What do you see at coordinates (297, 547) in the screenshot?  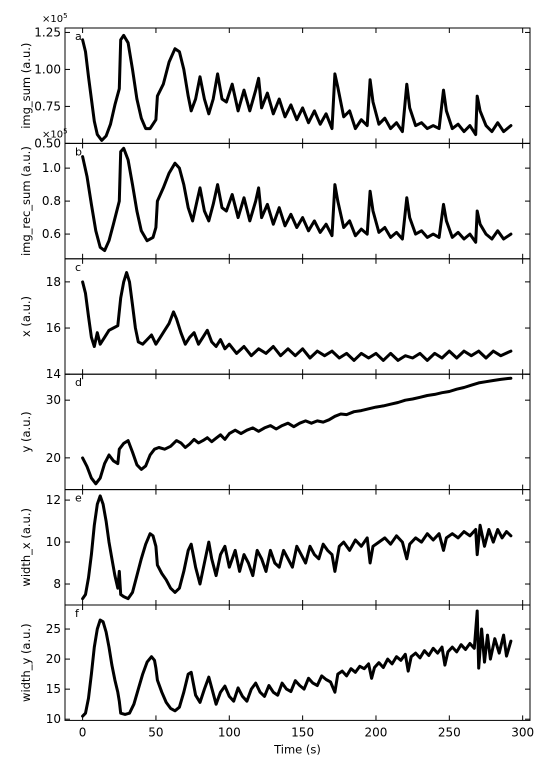 I see `data-series-e` at bounding box center [297, 547].